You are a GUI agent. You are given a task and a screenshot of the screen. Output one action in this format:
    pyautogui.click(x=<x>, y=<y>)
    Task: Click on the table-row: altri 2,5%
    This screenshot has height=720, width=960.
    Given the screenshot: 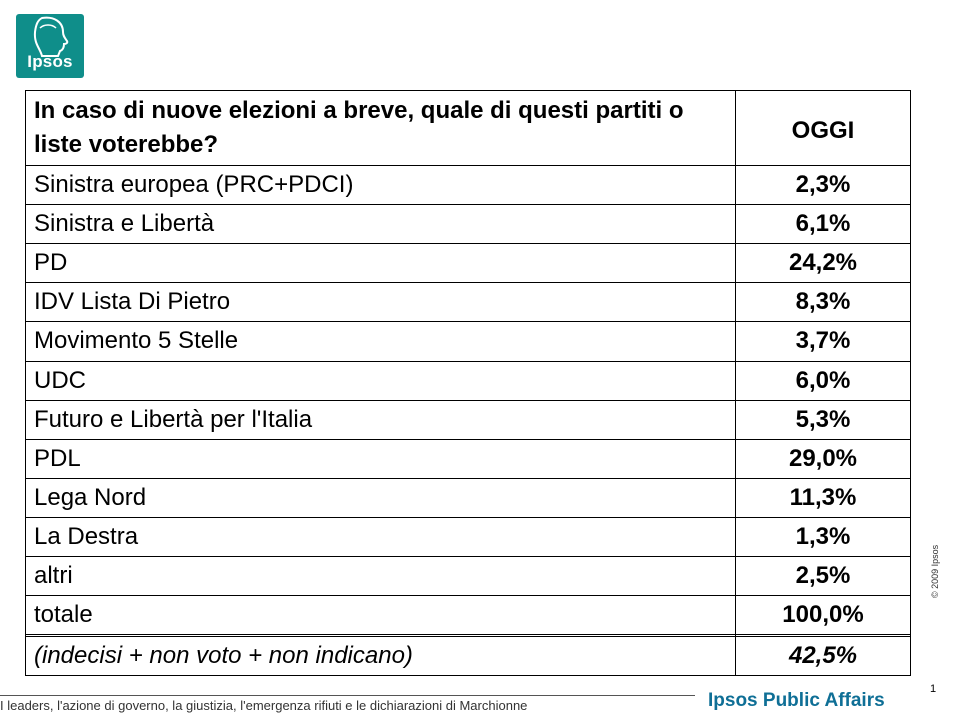 What is the action you would take?
    pyautogui.click(x=468, y=576)
    